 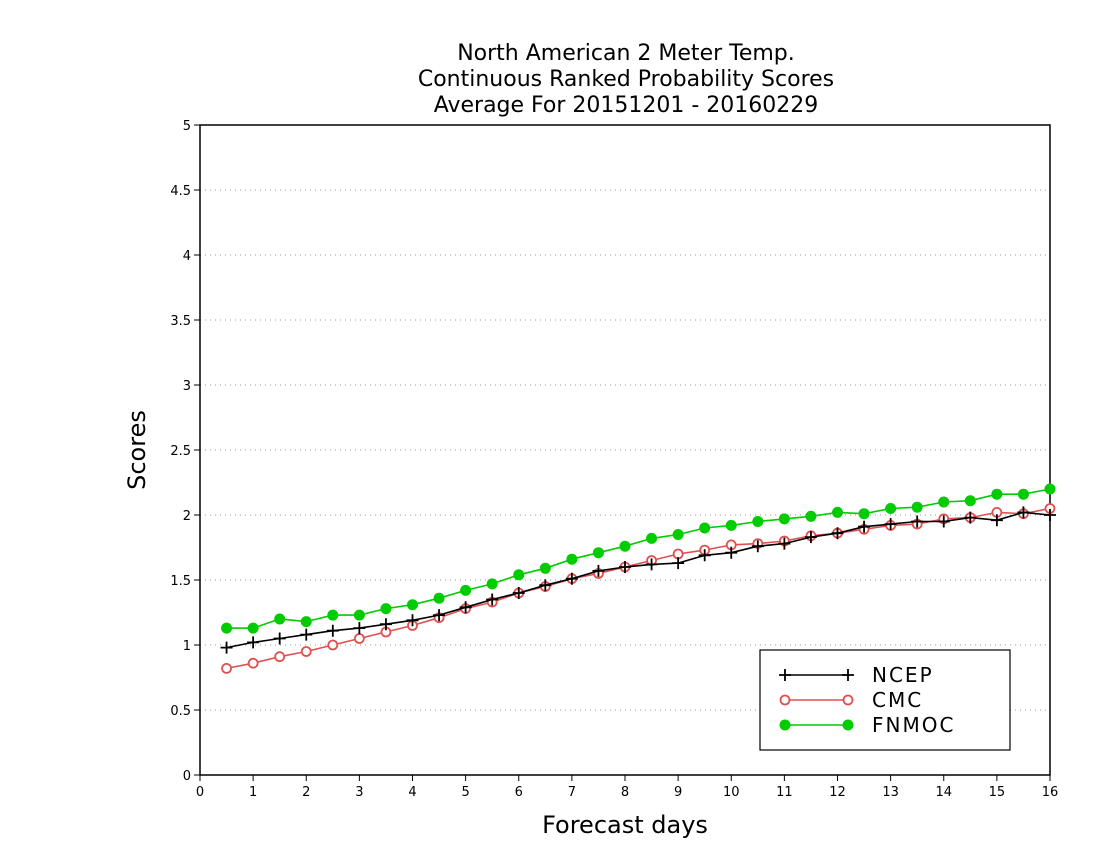 What do you see at coordinates (626, 105) in the screenshot?
I see `chart-title-line: Average For 20151201 - 20160229` at bounding box center [626, 105].